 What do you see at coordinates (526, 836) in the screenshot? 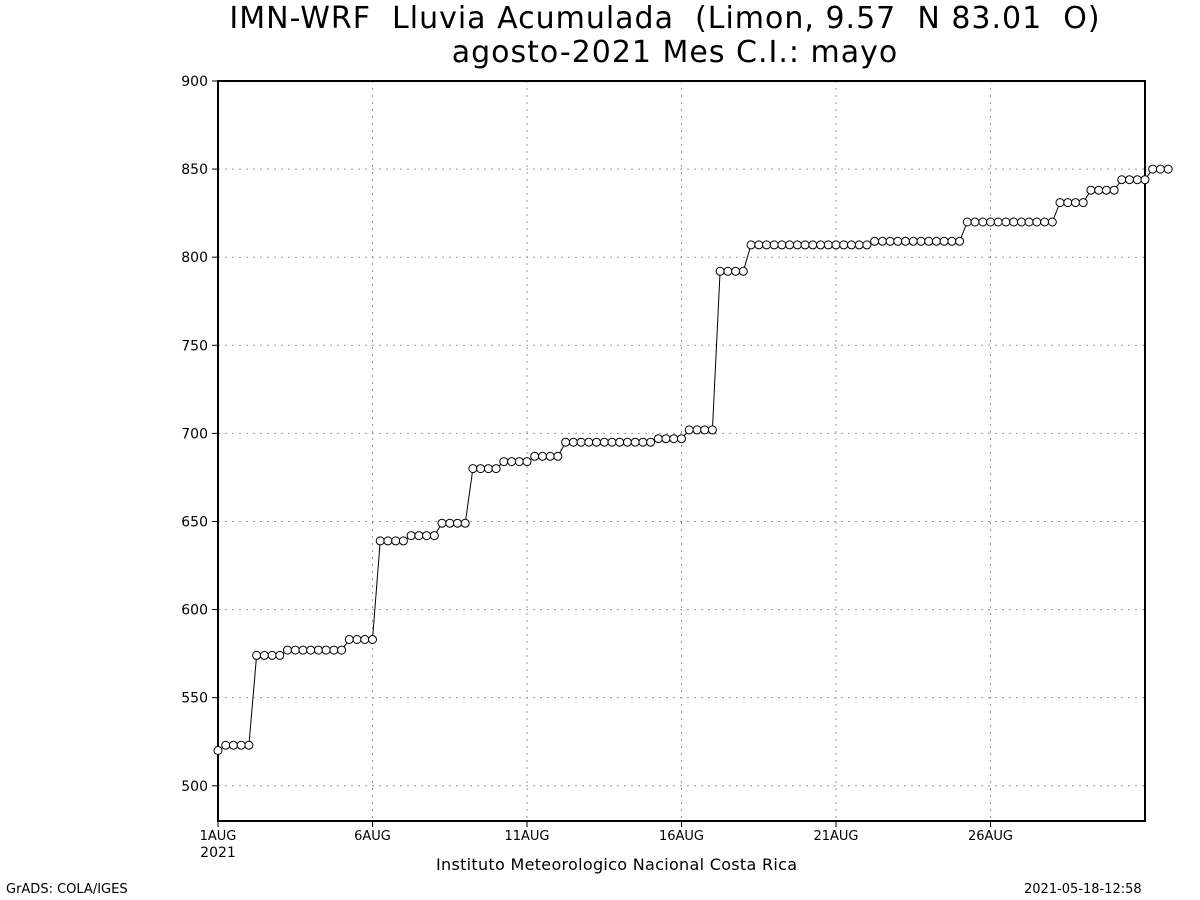
I see `x-tick-label: 11AUG` at bounding box center [526, 836].